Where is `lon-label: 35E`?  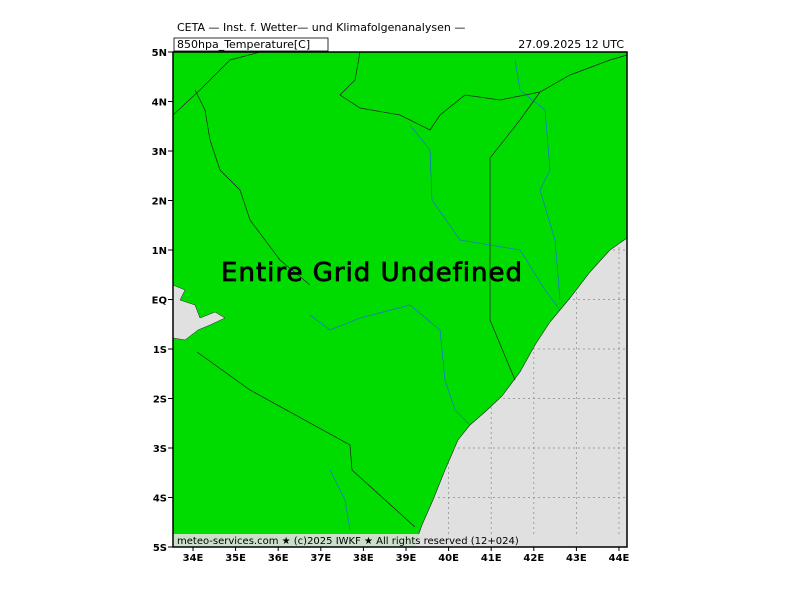 lon-label: 35E is located at coordinates (235, 558).